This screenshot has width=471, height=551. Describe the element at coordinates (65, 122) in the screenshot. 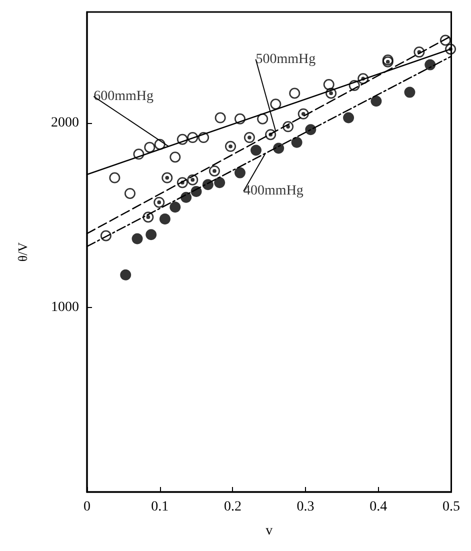

I see `y-tick-label: 2000` at that location.